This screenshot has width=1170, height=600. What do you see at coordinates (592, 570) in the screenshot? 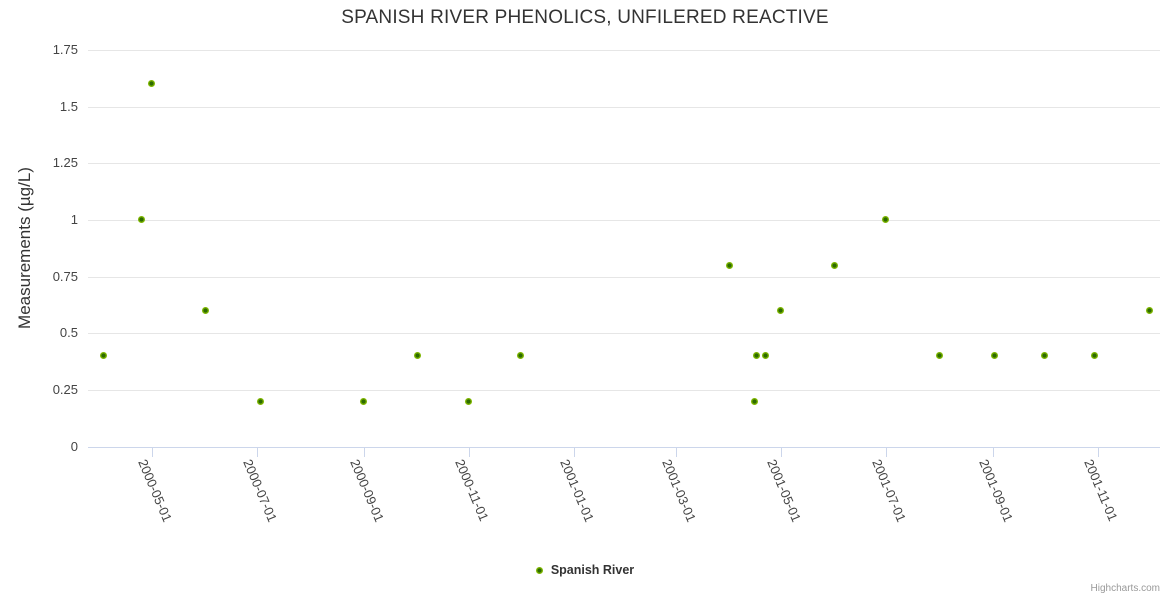
I see `legend-label: Spanish River` at bounding box center [592, 570].